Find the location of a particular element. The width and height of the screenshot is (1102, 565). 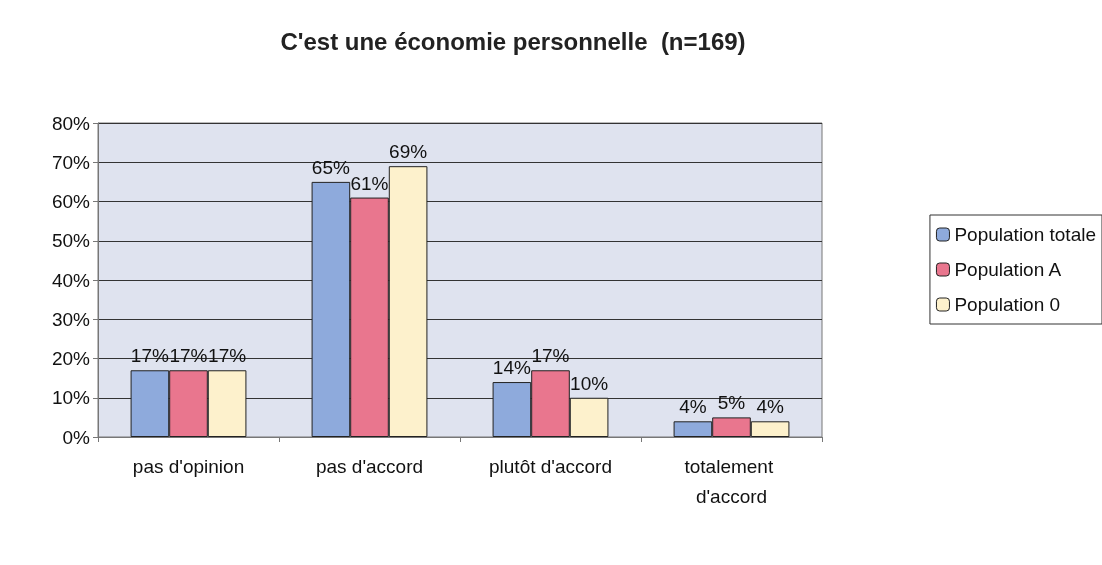

x-tick-label: totalement d'accord is located at coordinates (731, 481).